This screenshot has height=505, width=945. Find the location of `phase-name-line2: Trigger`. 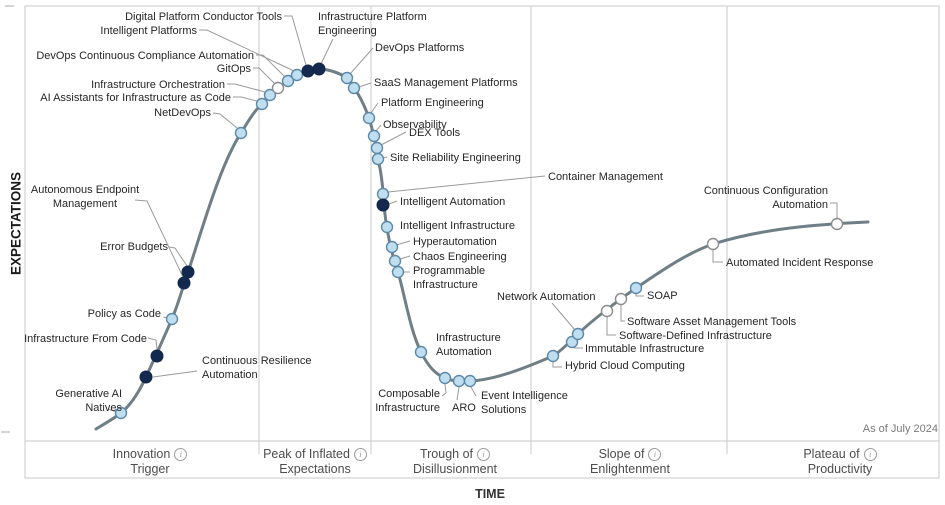

phase-name-line2: Trigger is located at coordinates (150, 469).